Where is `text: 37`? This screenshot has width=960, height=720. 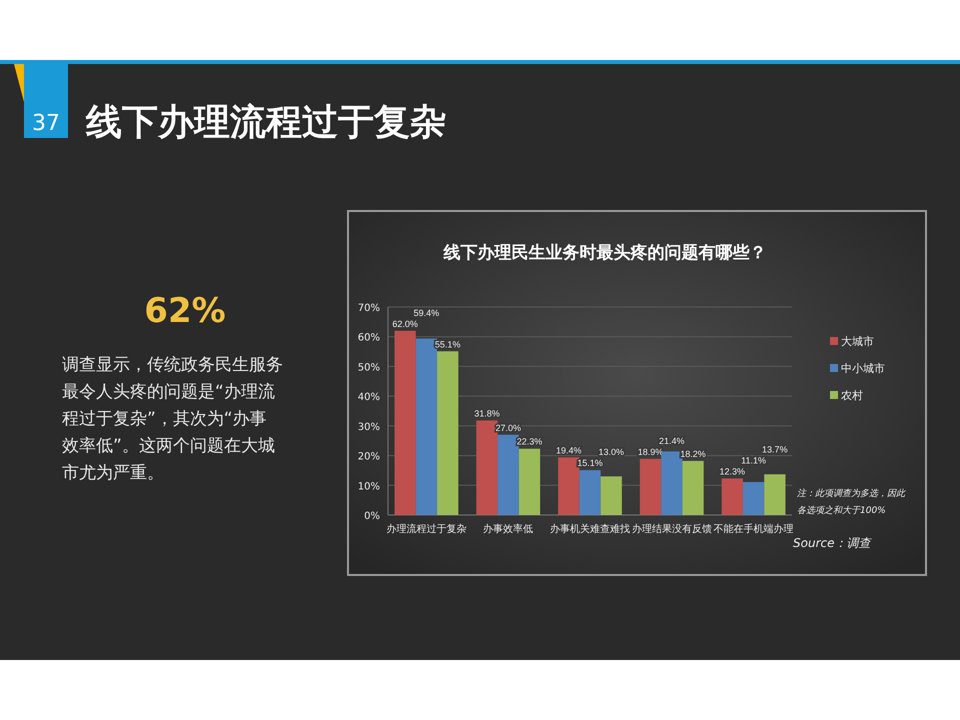
text: 37 is located at coordinates (46, 123).